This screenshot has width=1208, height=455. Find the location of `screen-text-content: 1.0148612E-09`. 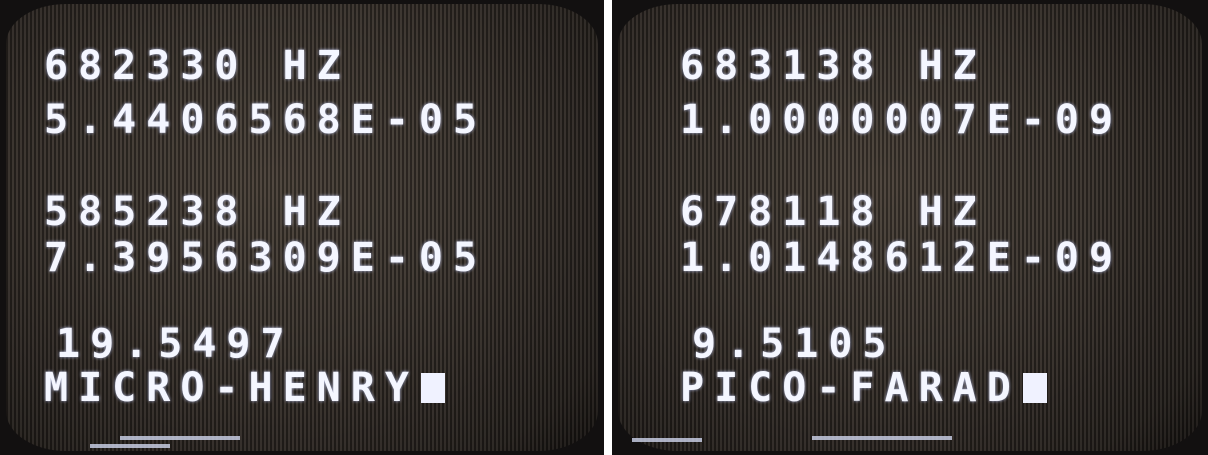

screen-text-content: 1.0148612E-09 is located at coordinates (902, 258).